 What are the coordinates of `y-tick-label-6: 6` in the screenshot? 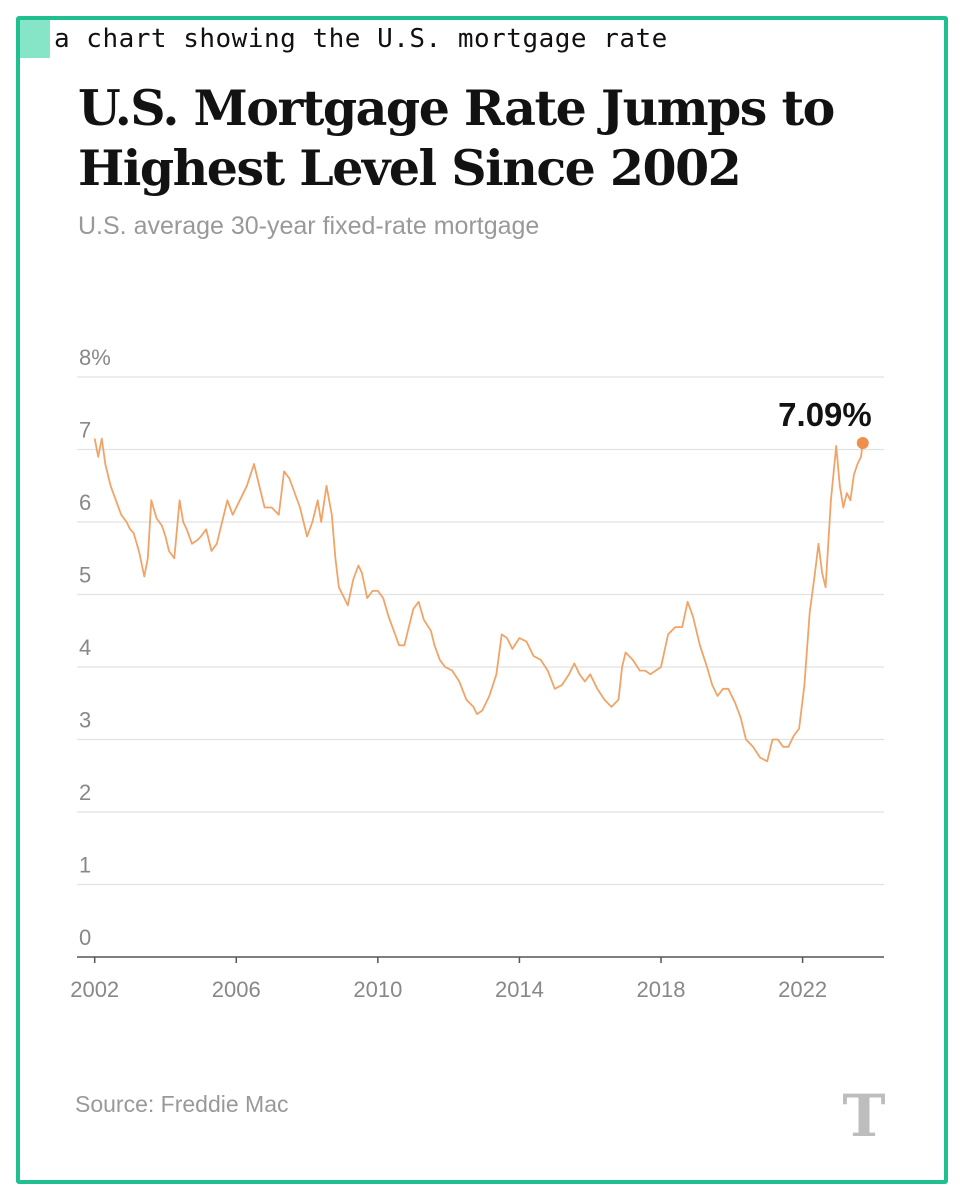 It's located at (85, 502).